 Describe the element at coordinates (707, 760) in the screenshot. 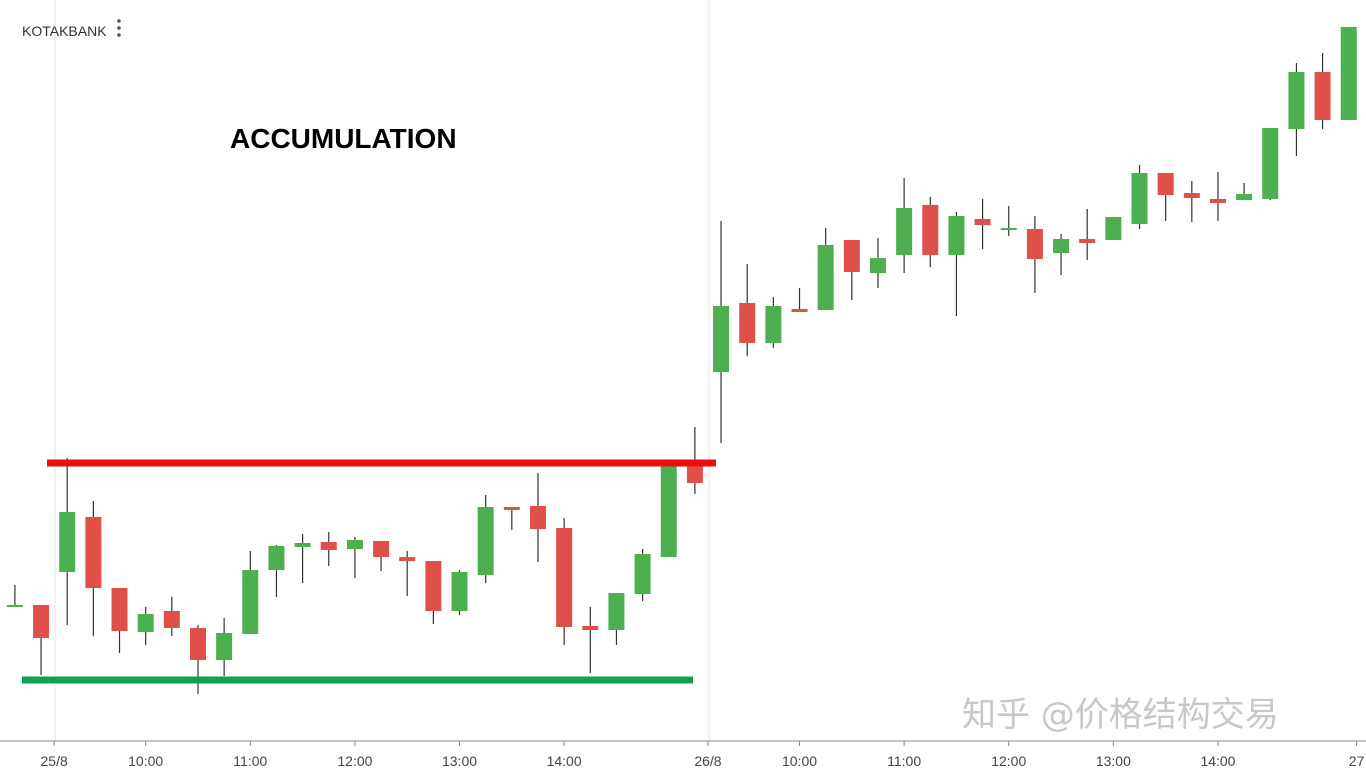

I see `x-tick-label: 26/8` at that location.